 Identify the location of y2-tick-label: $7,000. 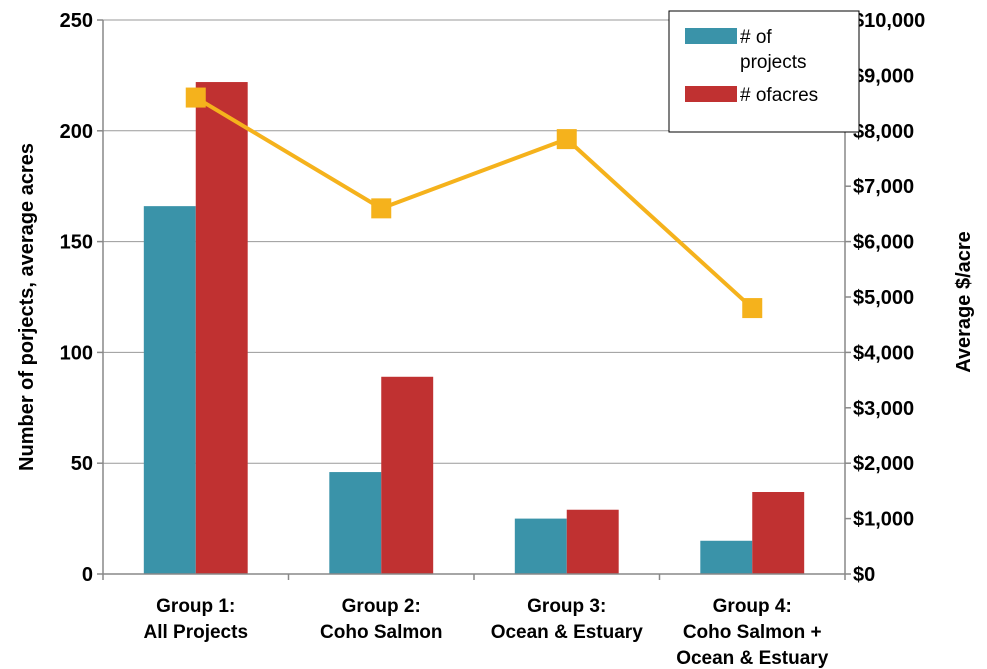
(883, 187).